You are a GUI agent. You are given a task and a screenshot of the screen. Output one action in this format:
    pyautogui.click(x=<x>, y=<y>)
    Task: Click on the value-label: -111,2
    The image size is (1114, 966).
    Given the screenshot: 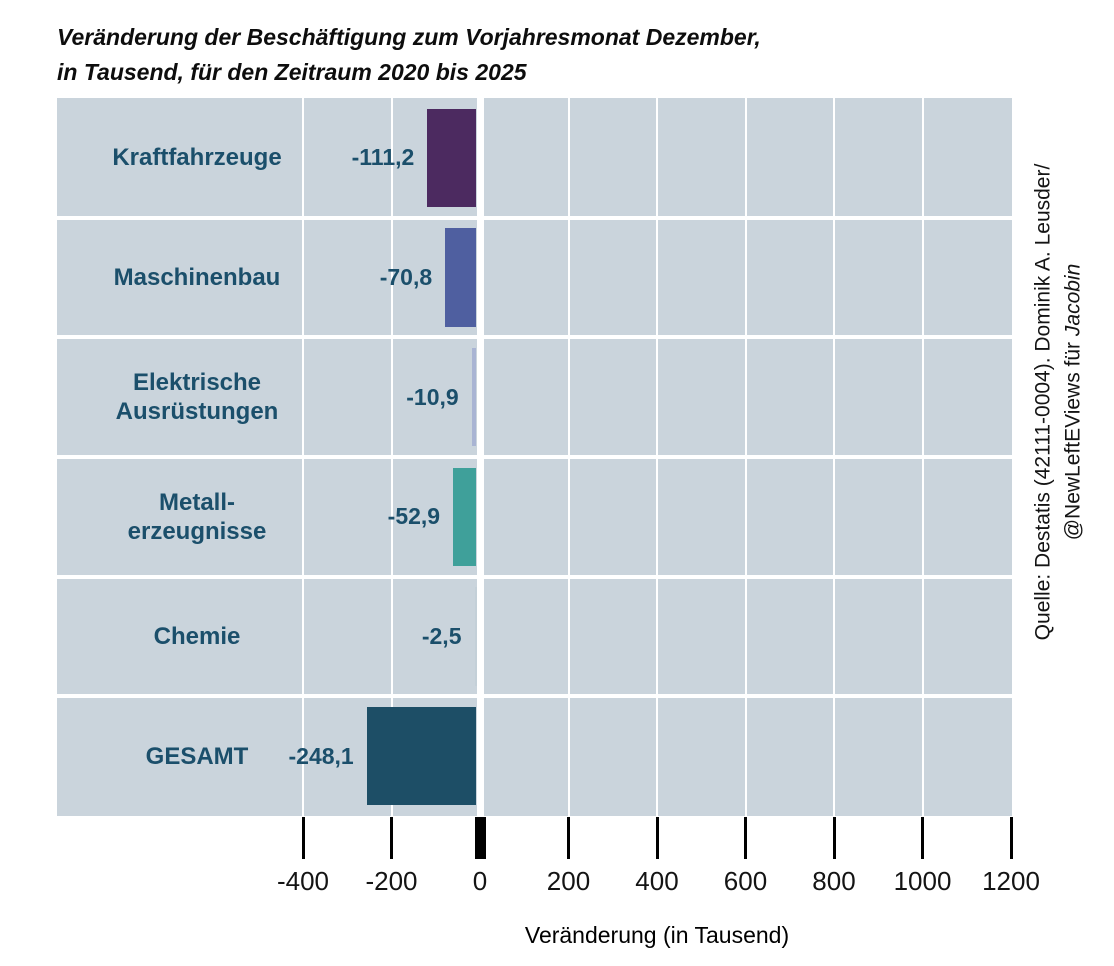 What is the action you would take?
    pyautogui.click(x=383, y=157)
    